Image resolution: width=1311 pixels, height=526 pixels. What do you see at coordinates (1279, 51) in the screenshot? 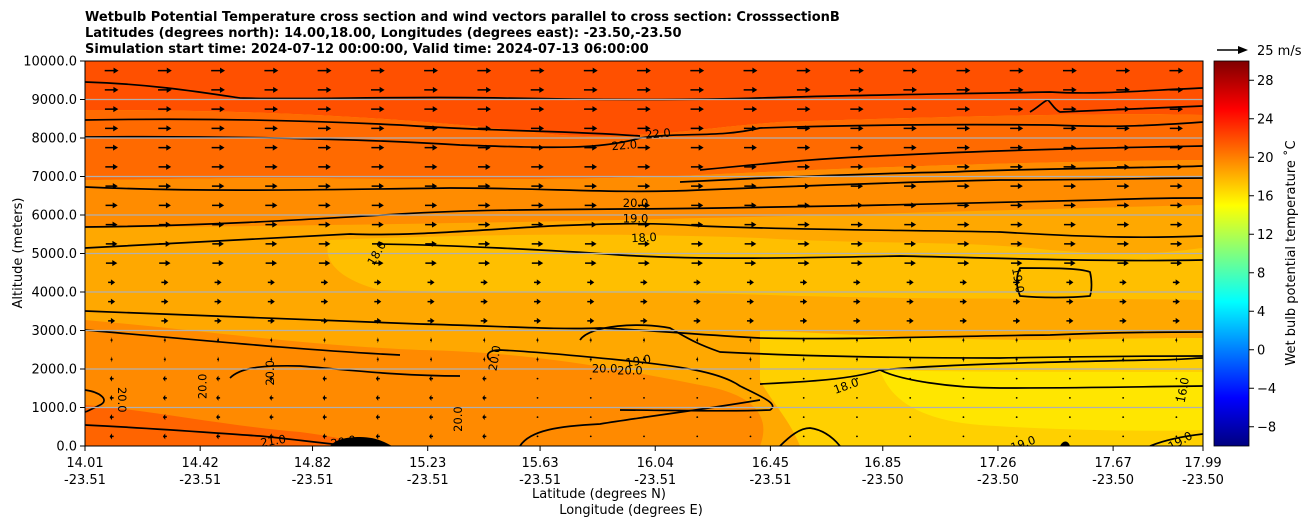
I see `quiver-key-label: 25 m/s` at bounding box center [1279, 51].